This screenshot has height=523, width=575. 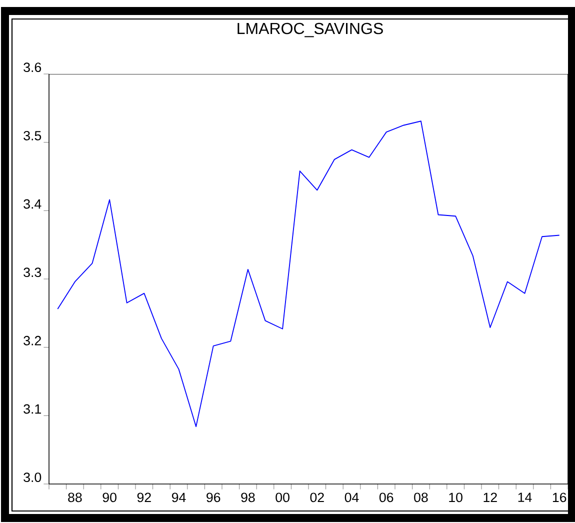 What do you see at coordinates (421, 497) in the screenshot?
I see `x-tick-label: 08` at bounding box center [421, 497].